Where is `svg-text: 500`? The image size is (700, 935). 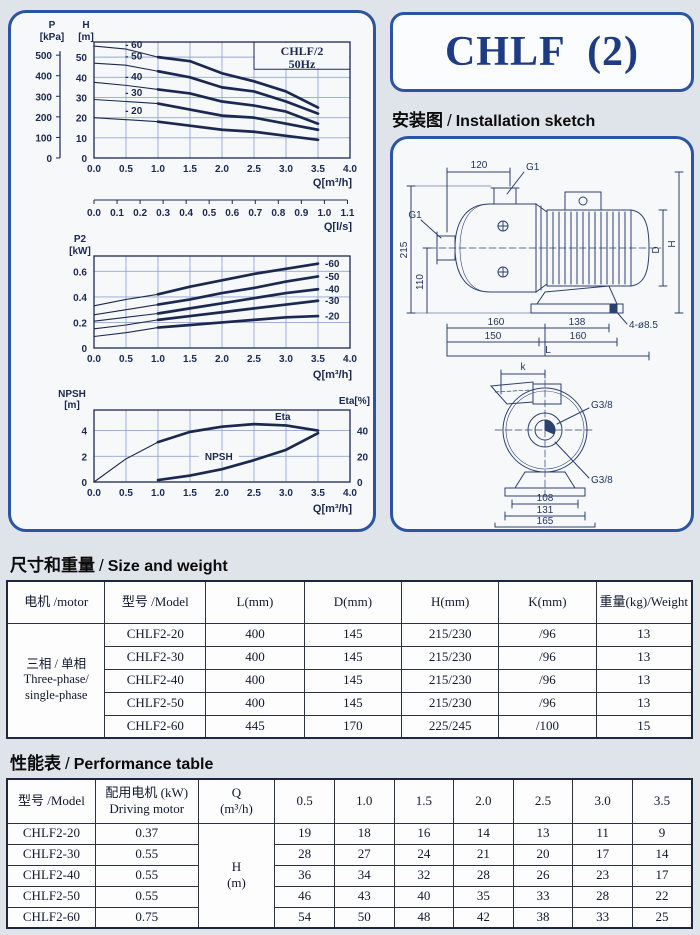
svg-text: 500 is located at coordinates (43, 56).